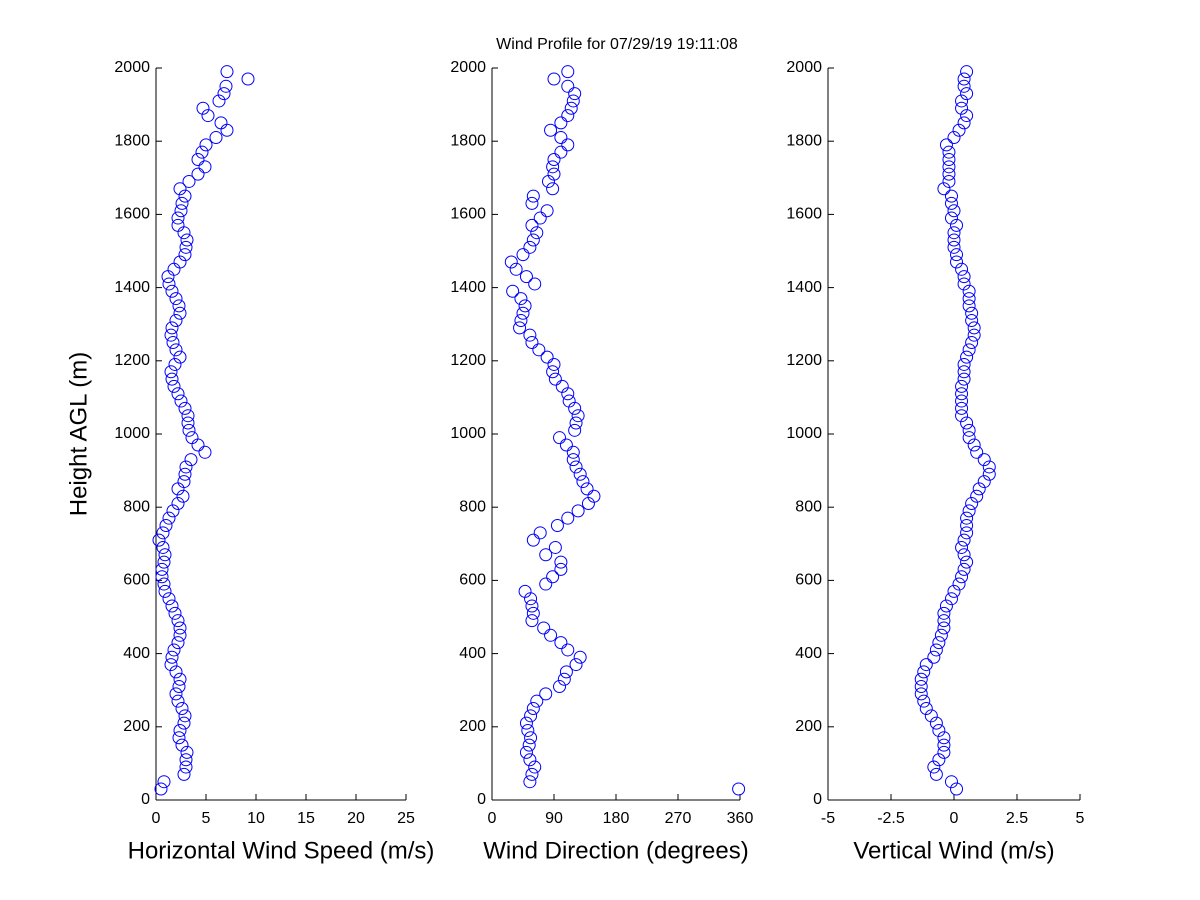 The height and width of the screenshot is (900, 1200). Describe the element at coordinates (953, 850) in the screenshot. I see `x-axis-label: Vertical Wind (m/s)` at that location.